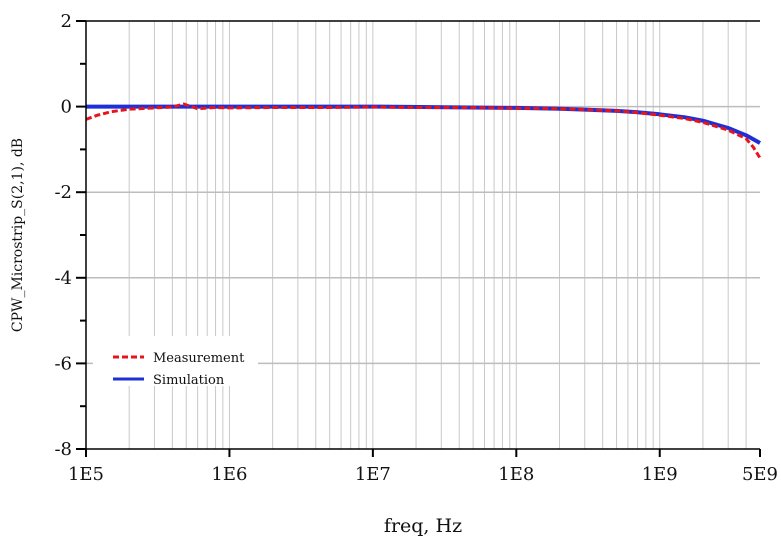 This screenshot has height=545, width=781. Describe the element at coordinates (229, 474) in the screenshot. I see `x-tick-label: 1E6` at that location.